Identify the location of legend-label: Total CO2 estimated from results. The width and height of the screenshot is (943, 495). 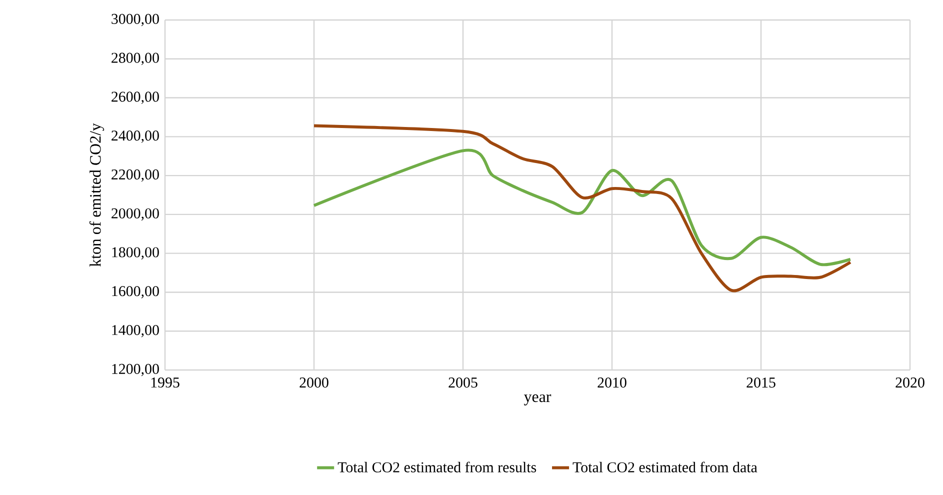
(437, 467).